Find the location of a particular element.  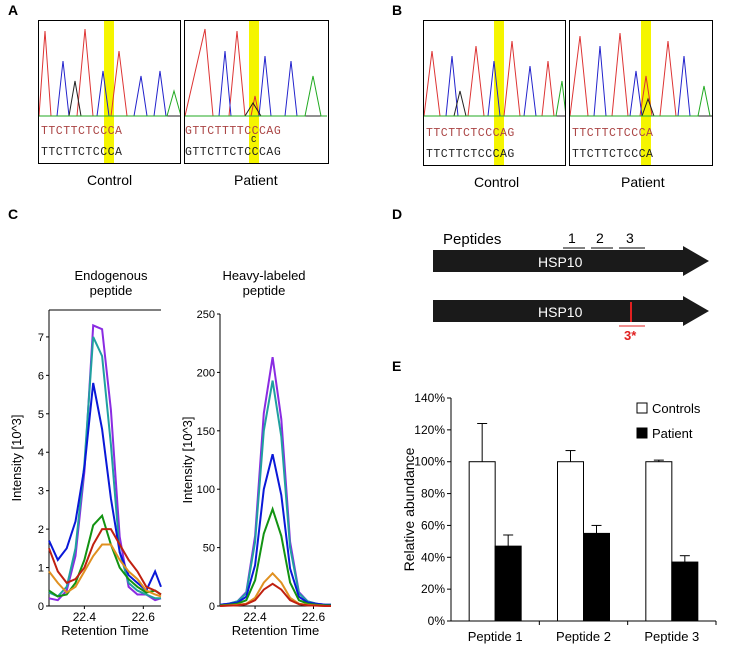

sequence-top: GTTCTTTTCCCAG is located at coordinates (233, 131).